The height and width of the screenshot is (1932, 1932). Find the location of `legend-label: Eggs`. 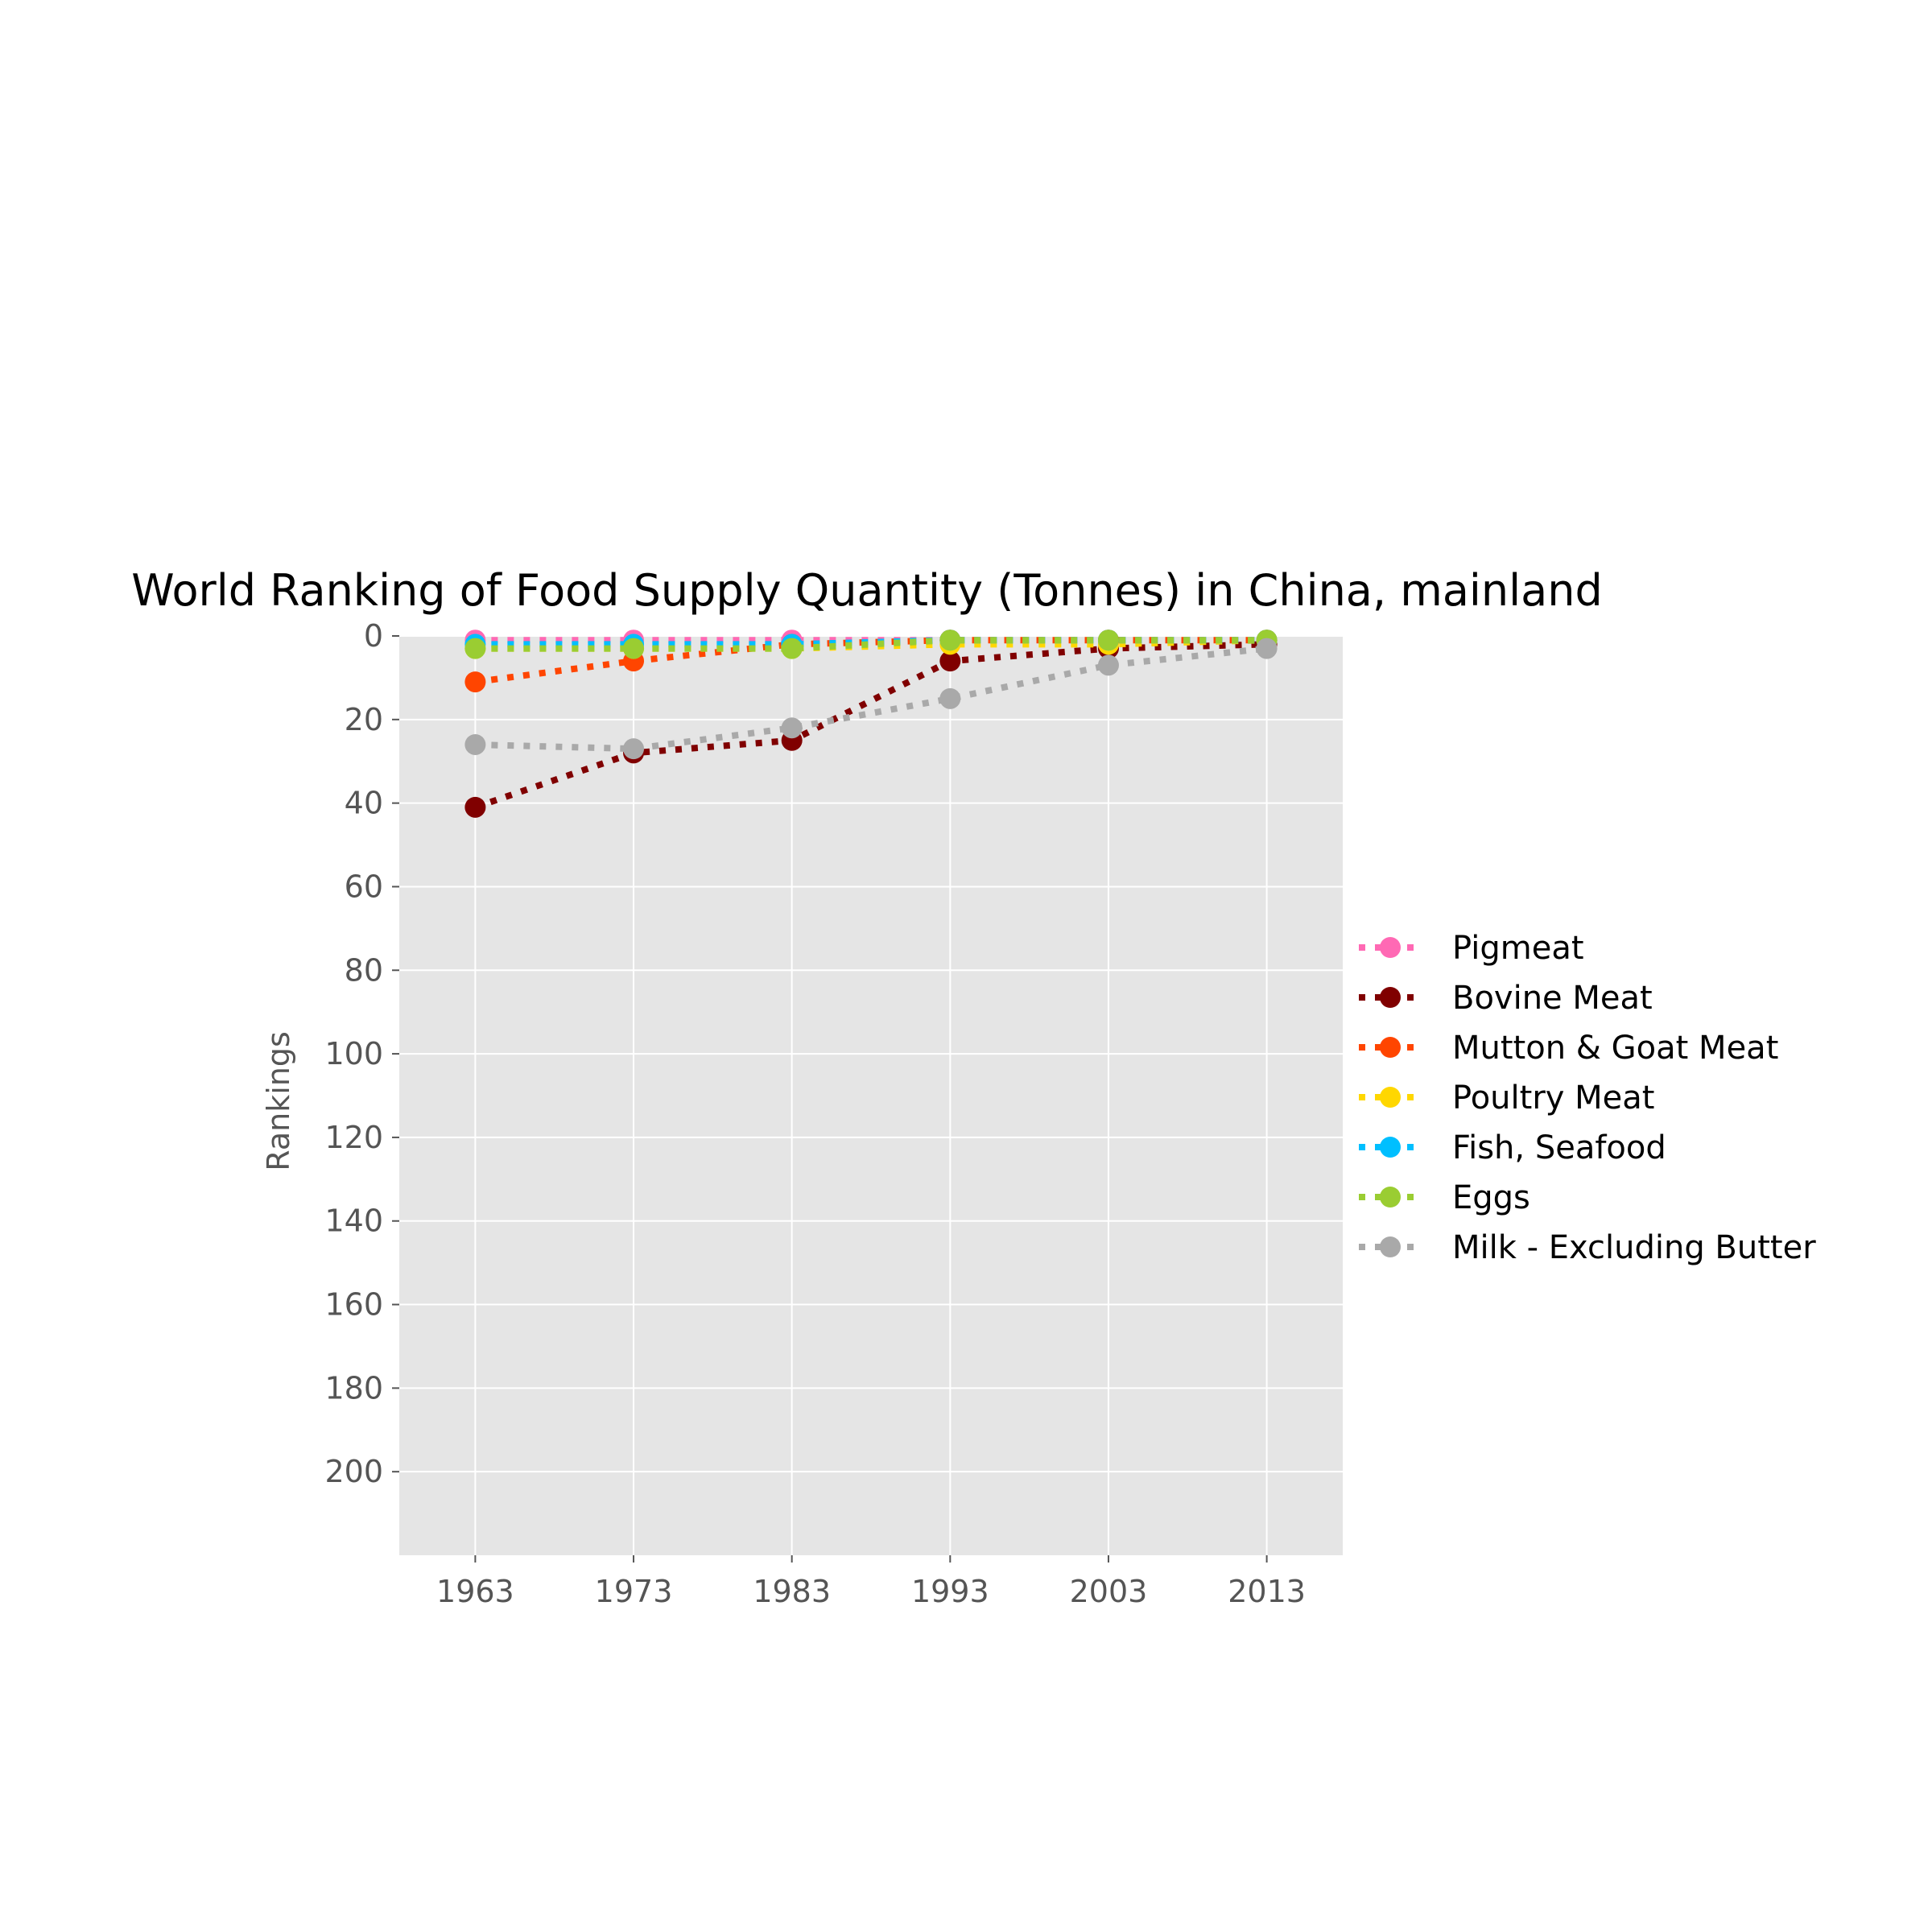

legend-label: Eggs is located at coordinates (1491, 1197).